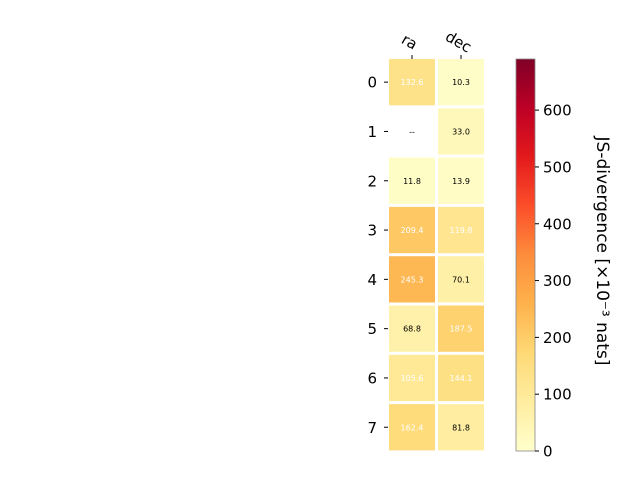 The image size is (640, 480). What do you see at coordinates (372, 83) in the screenshot?
I see `row-tick-label: 0` at bounding box center [372, 83].